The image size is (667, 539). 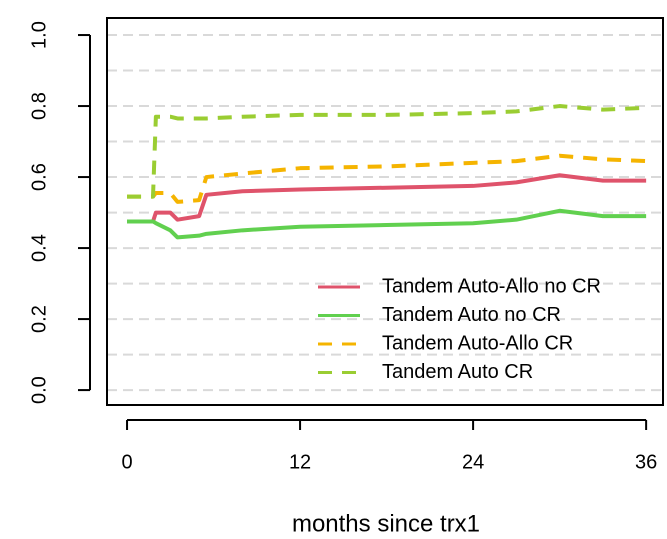 I want to click on y-tick-label: 0.8, so click(x=39, y=106).